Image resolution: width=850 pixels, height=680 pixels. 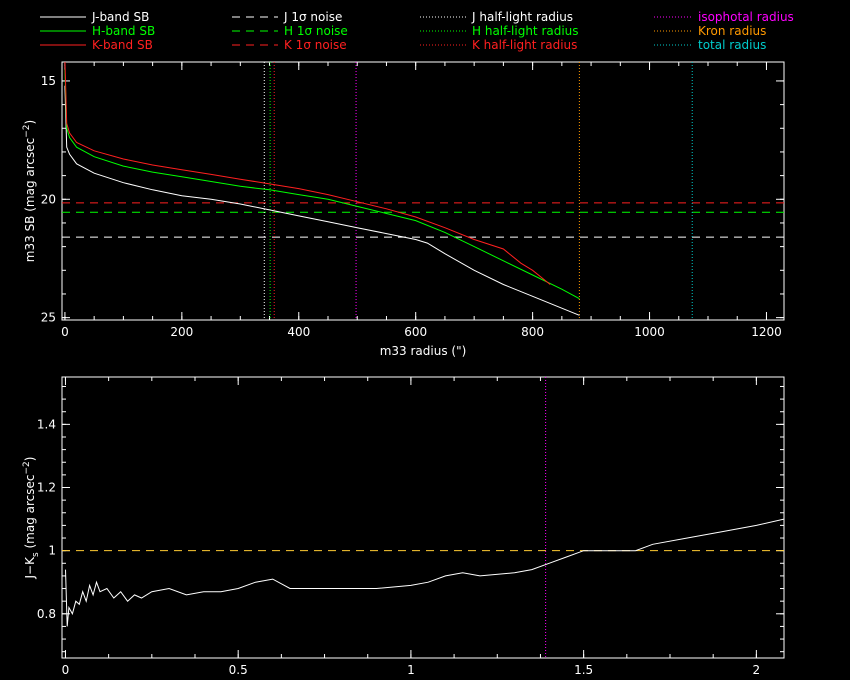 What do you see at coordinates (315, 45) in the screenshot?
I see `legend-label-5: K 1σ noise` at bounding box center [315, 45].